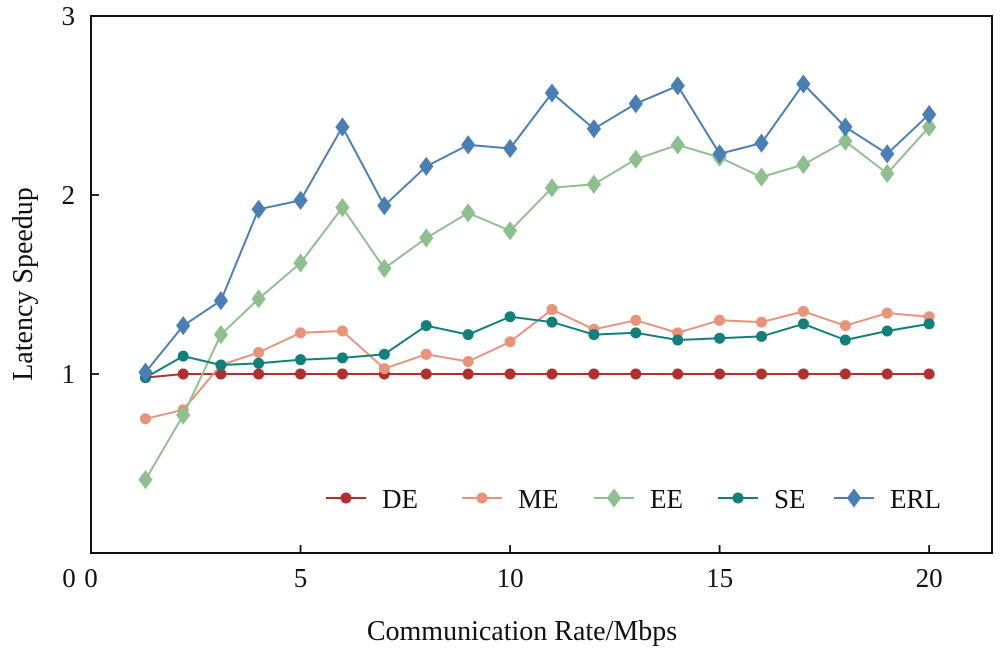 This screenshot has width=1000, height=654. I want to click on legend-label-ee: EE, so click(666, 499).